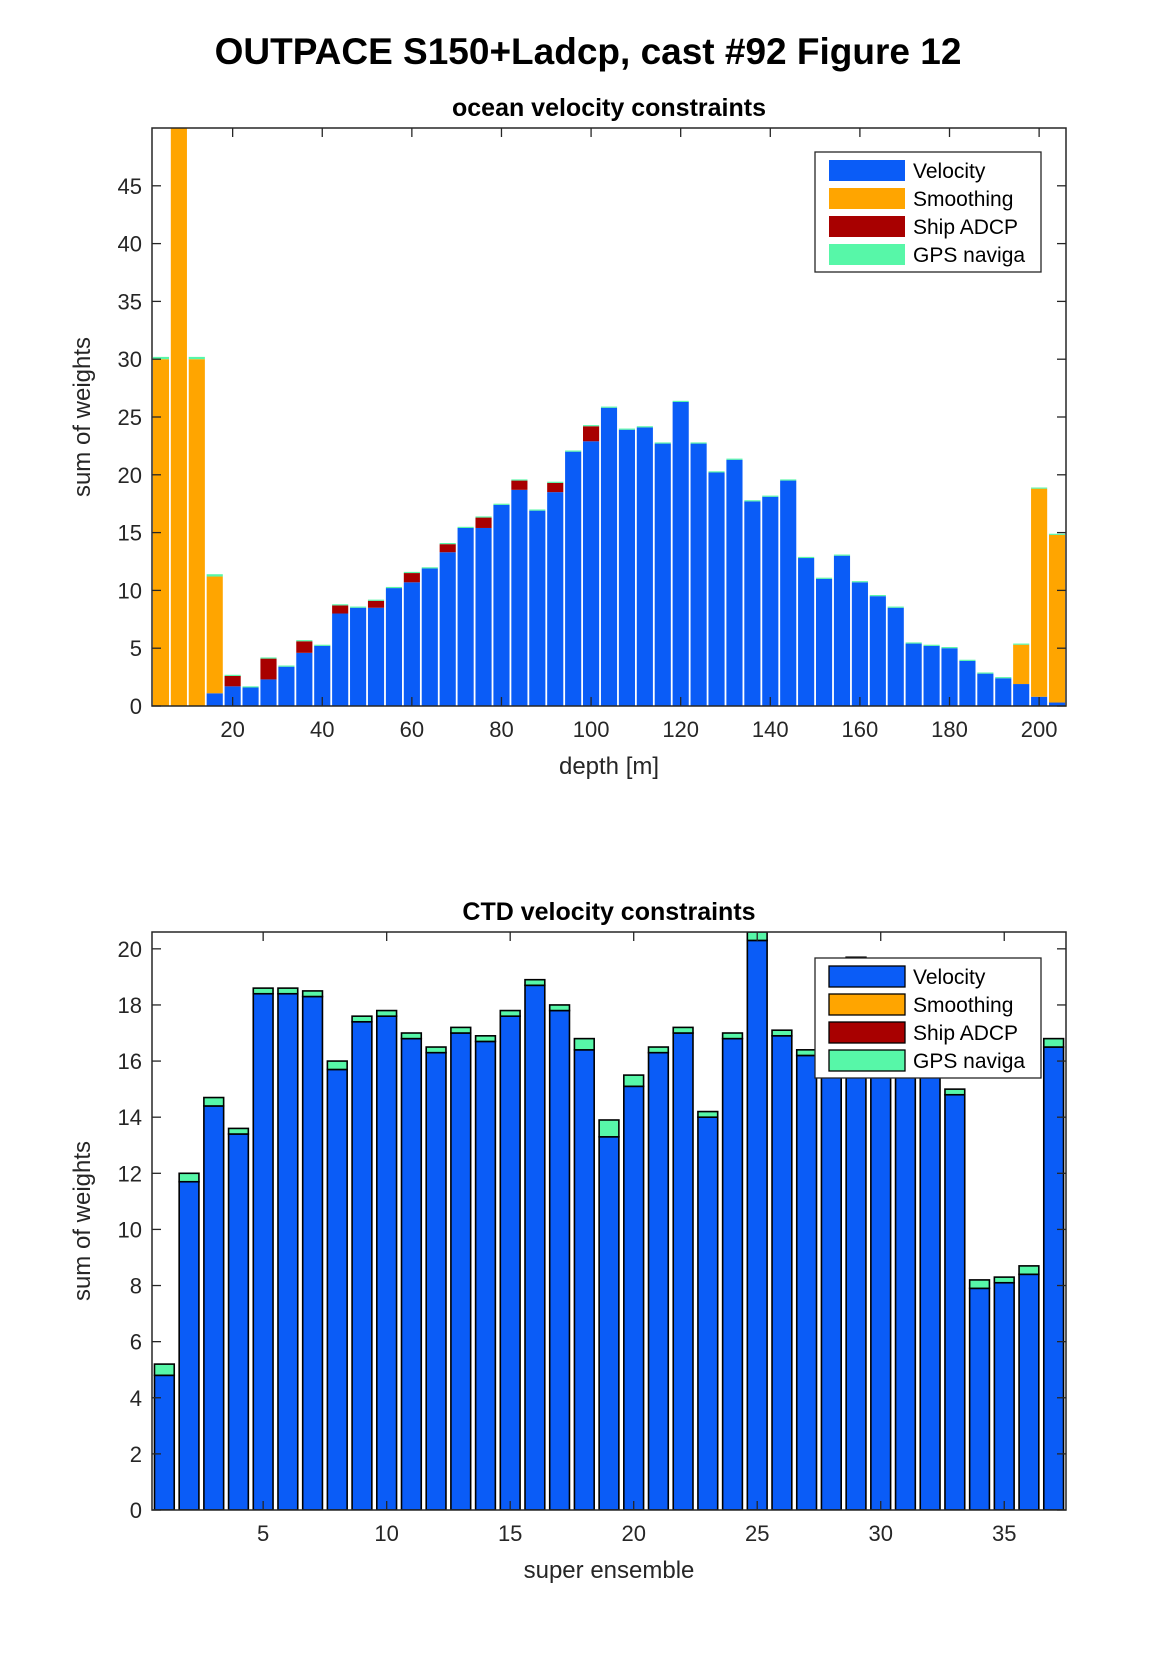 This screenshot has height=1679, width=1165. Describe the element at coordinates (1039, 729) in the screenshot. I see `x-tick-label: 200` at that location.